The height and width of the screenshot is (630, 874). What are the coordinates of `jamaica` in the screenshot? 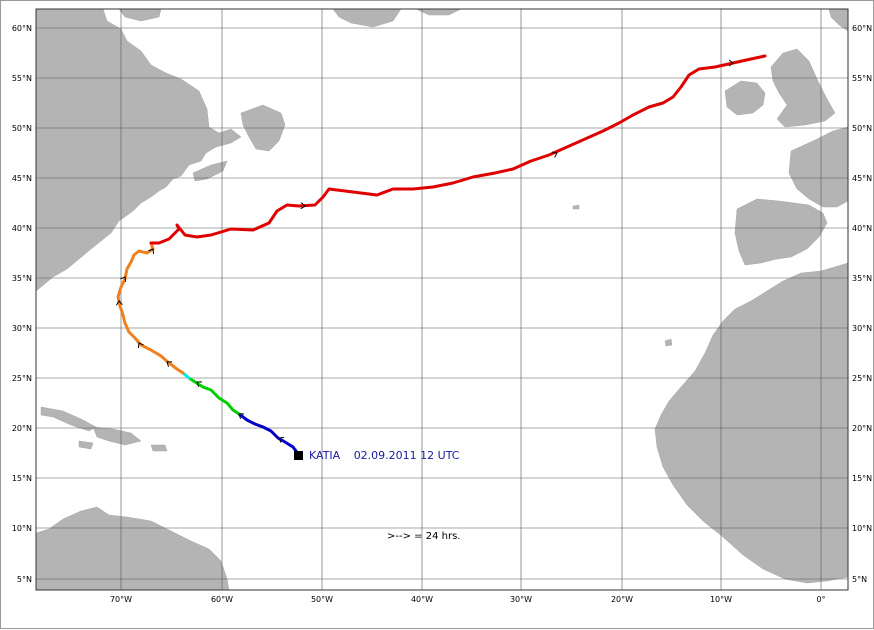 It's located at (86, 445).